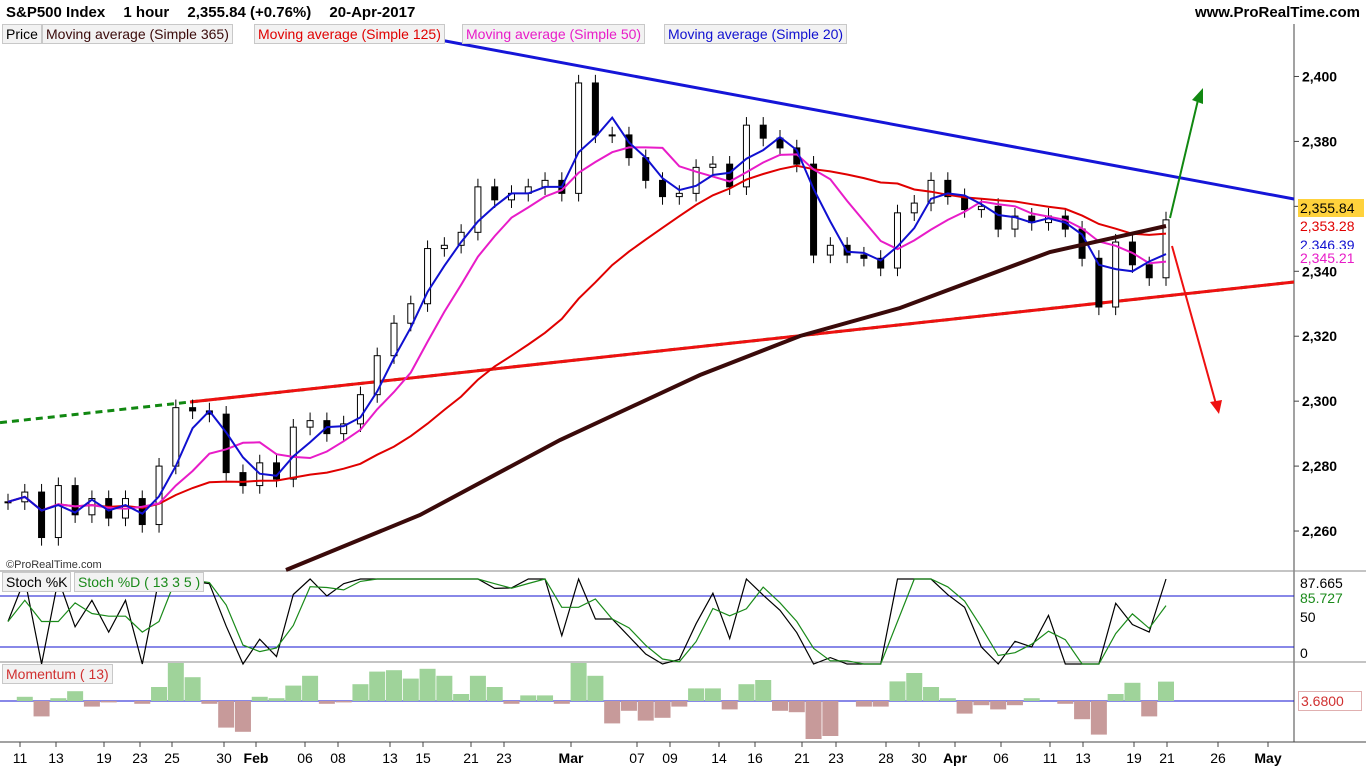 The image size is (1366, 768). I want to click on stoch-k-label: Stoch %K, so click(37, 582).